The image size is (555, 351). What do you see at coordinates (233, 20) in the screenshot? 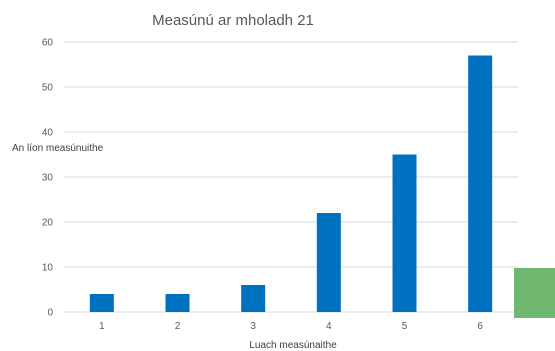
I see `chart-title: Measúnú ar mholadh 21` at bounding box center [233, 20].